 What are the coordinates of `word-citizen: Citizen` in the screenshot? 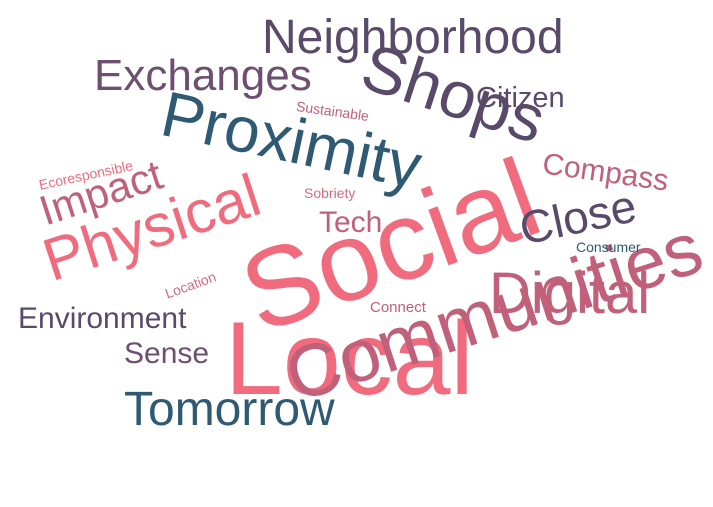 It's located at (520, 98).